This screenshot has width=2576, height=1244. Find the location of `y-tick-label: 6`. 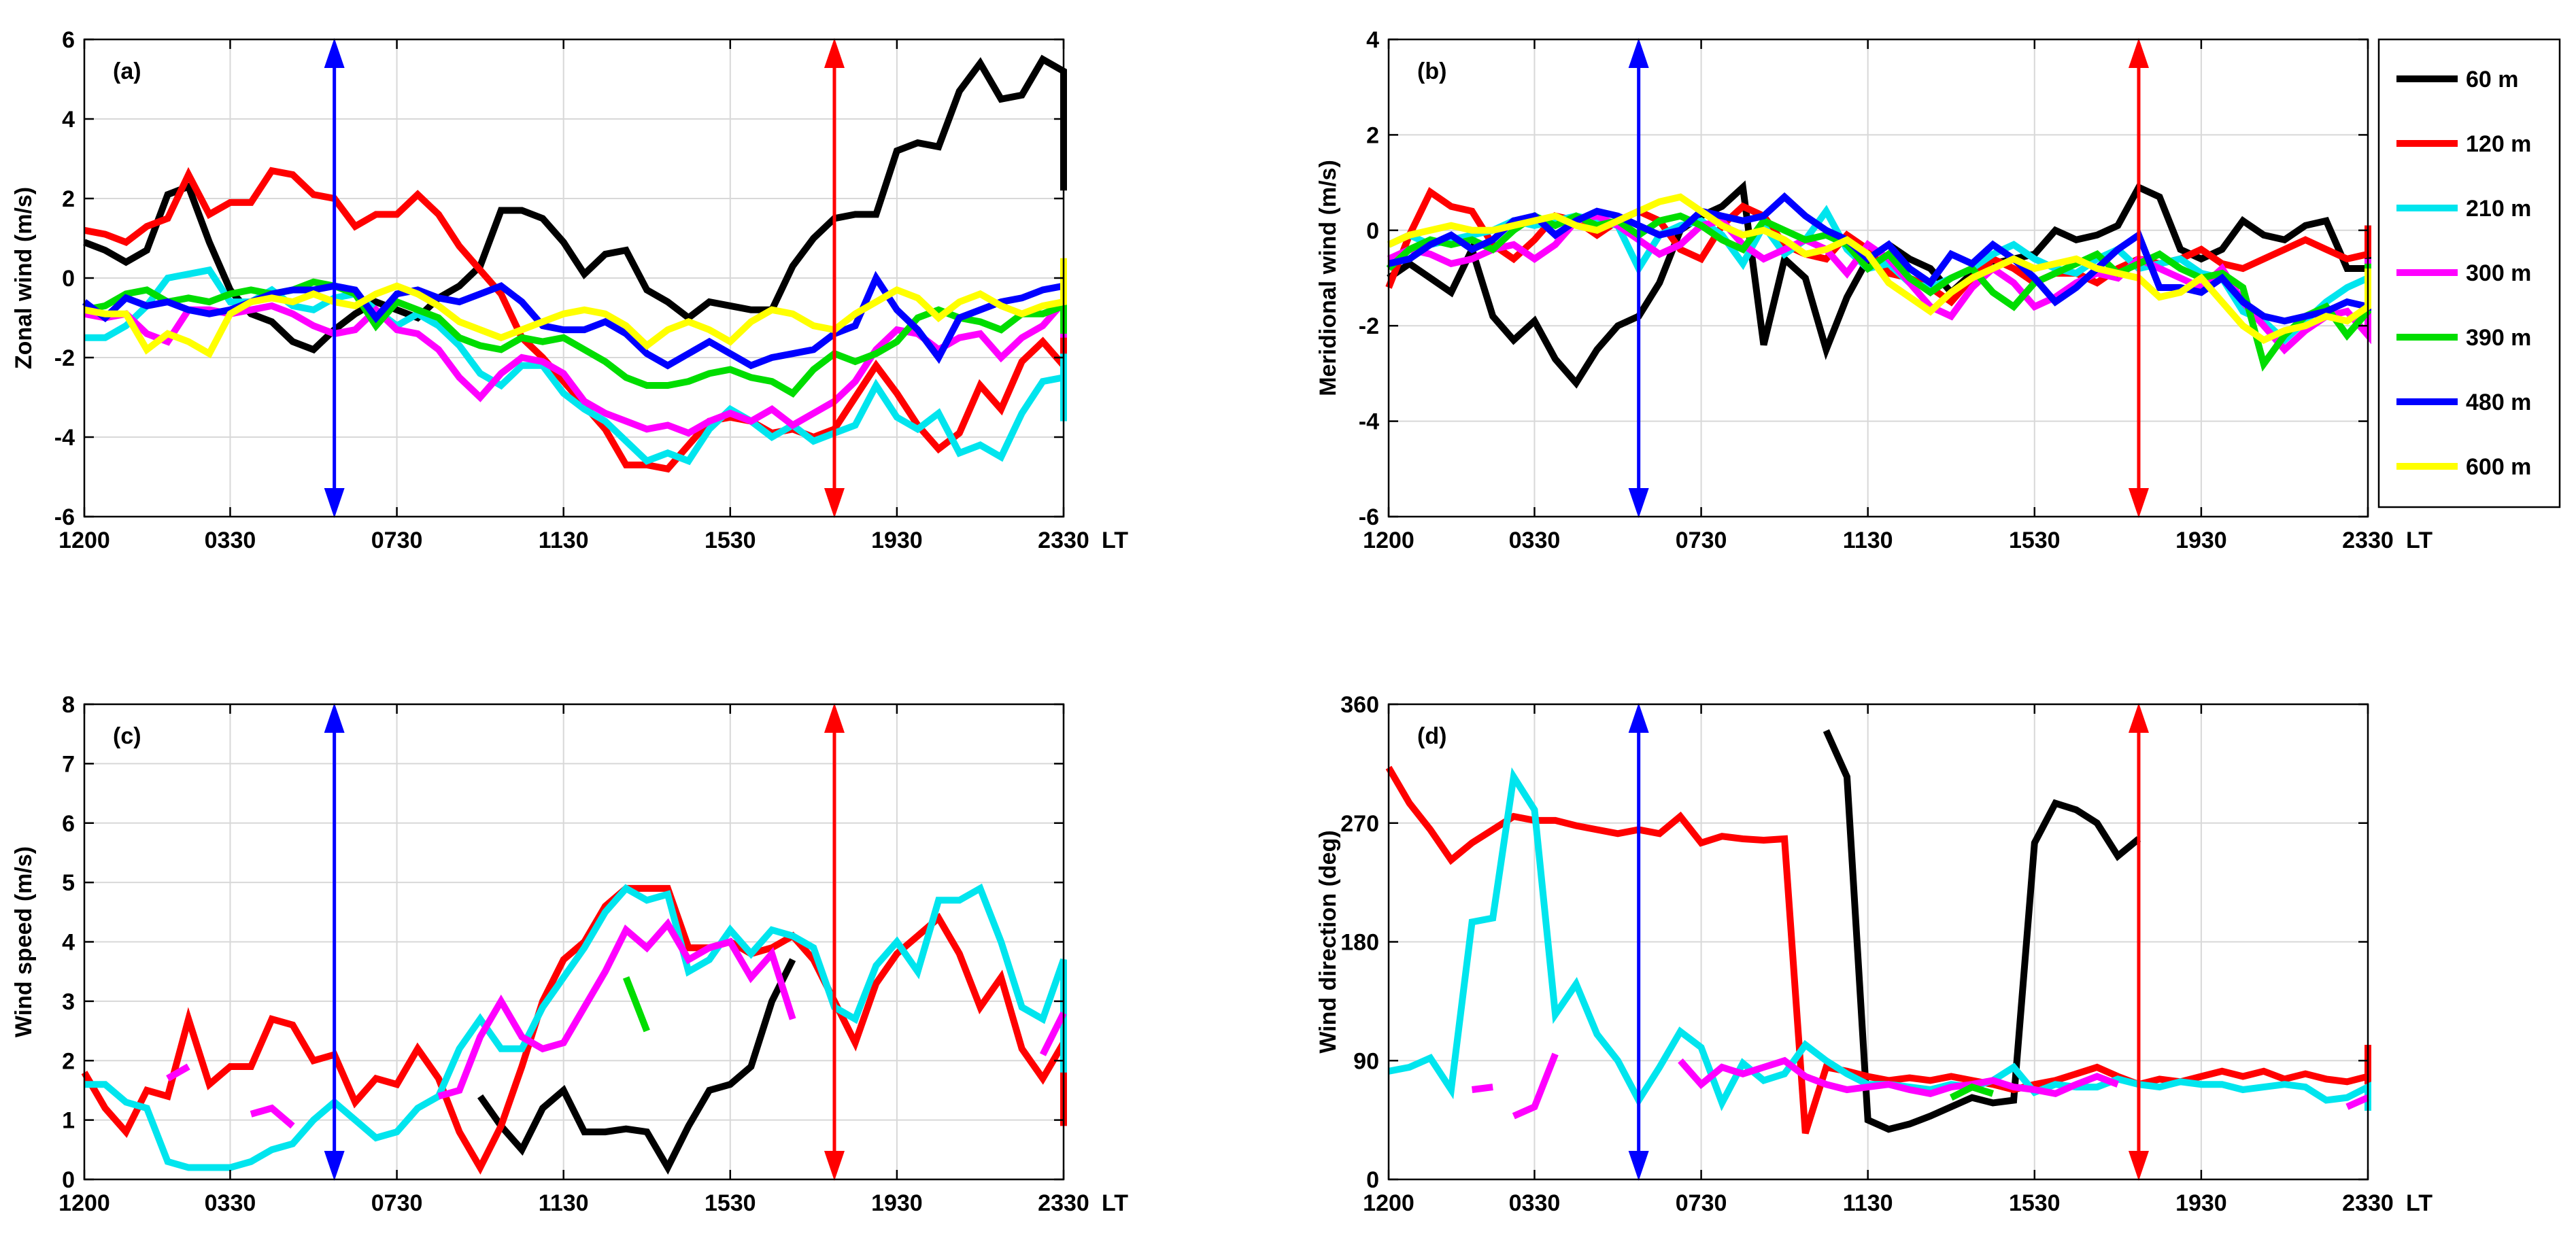

y-tick-label: 6 is located at coordinates (68, 40).